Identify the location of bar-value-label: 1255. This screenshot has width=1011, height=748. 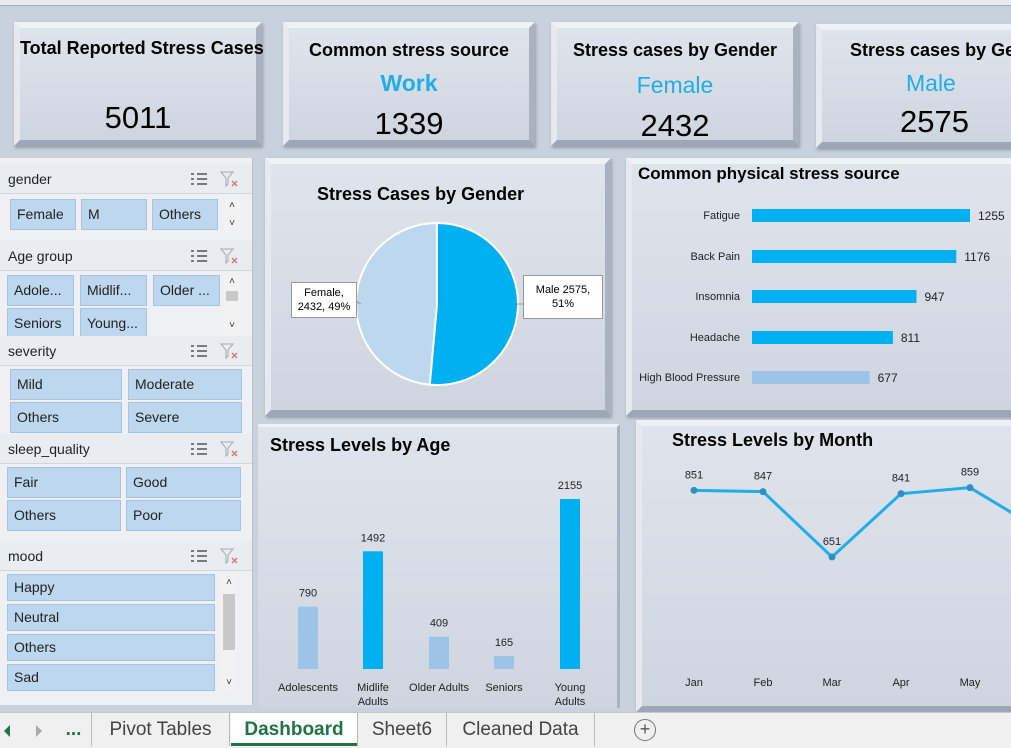
(991, 216).